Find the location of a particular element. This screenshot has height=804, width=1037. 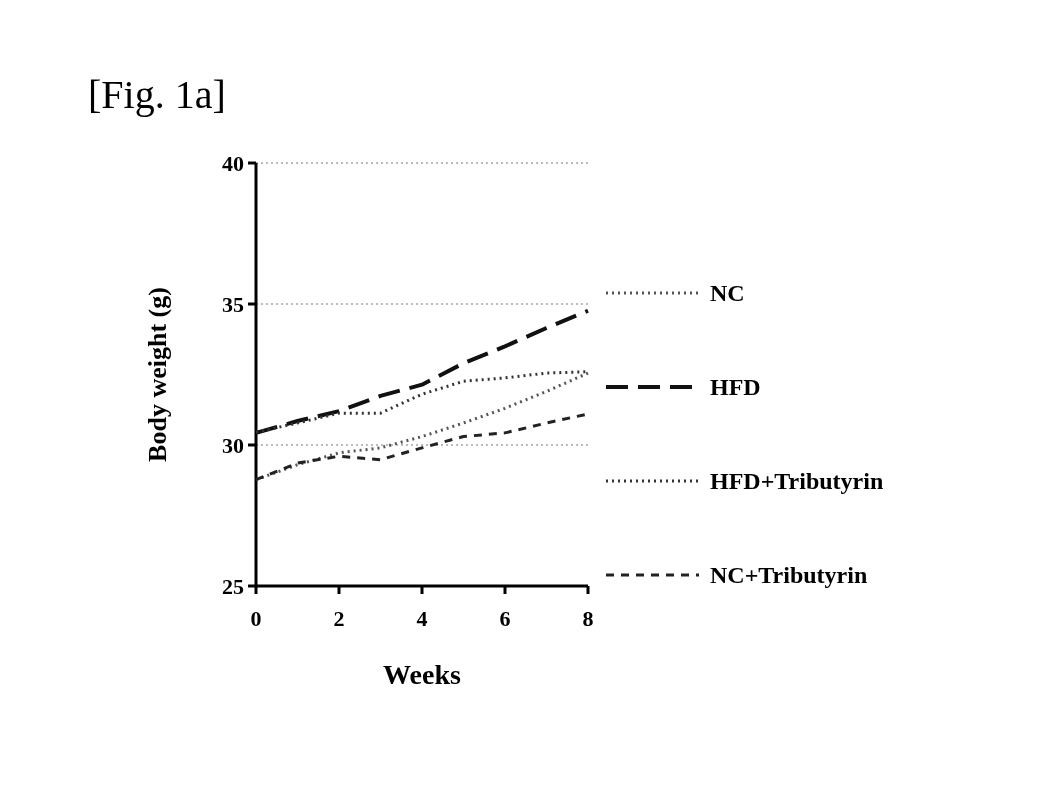

x-axis-title: Weeks is located at coordinates (422, 674).